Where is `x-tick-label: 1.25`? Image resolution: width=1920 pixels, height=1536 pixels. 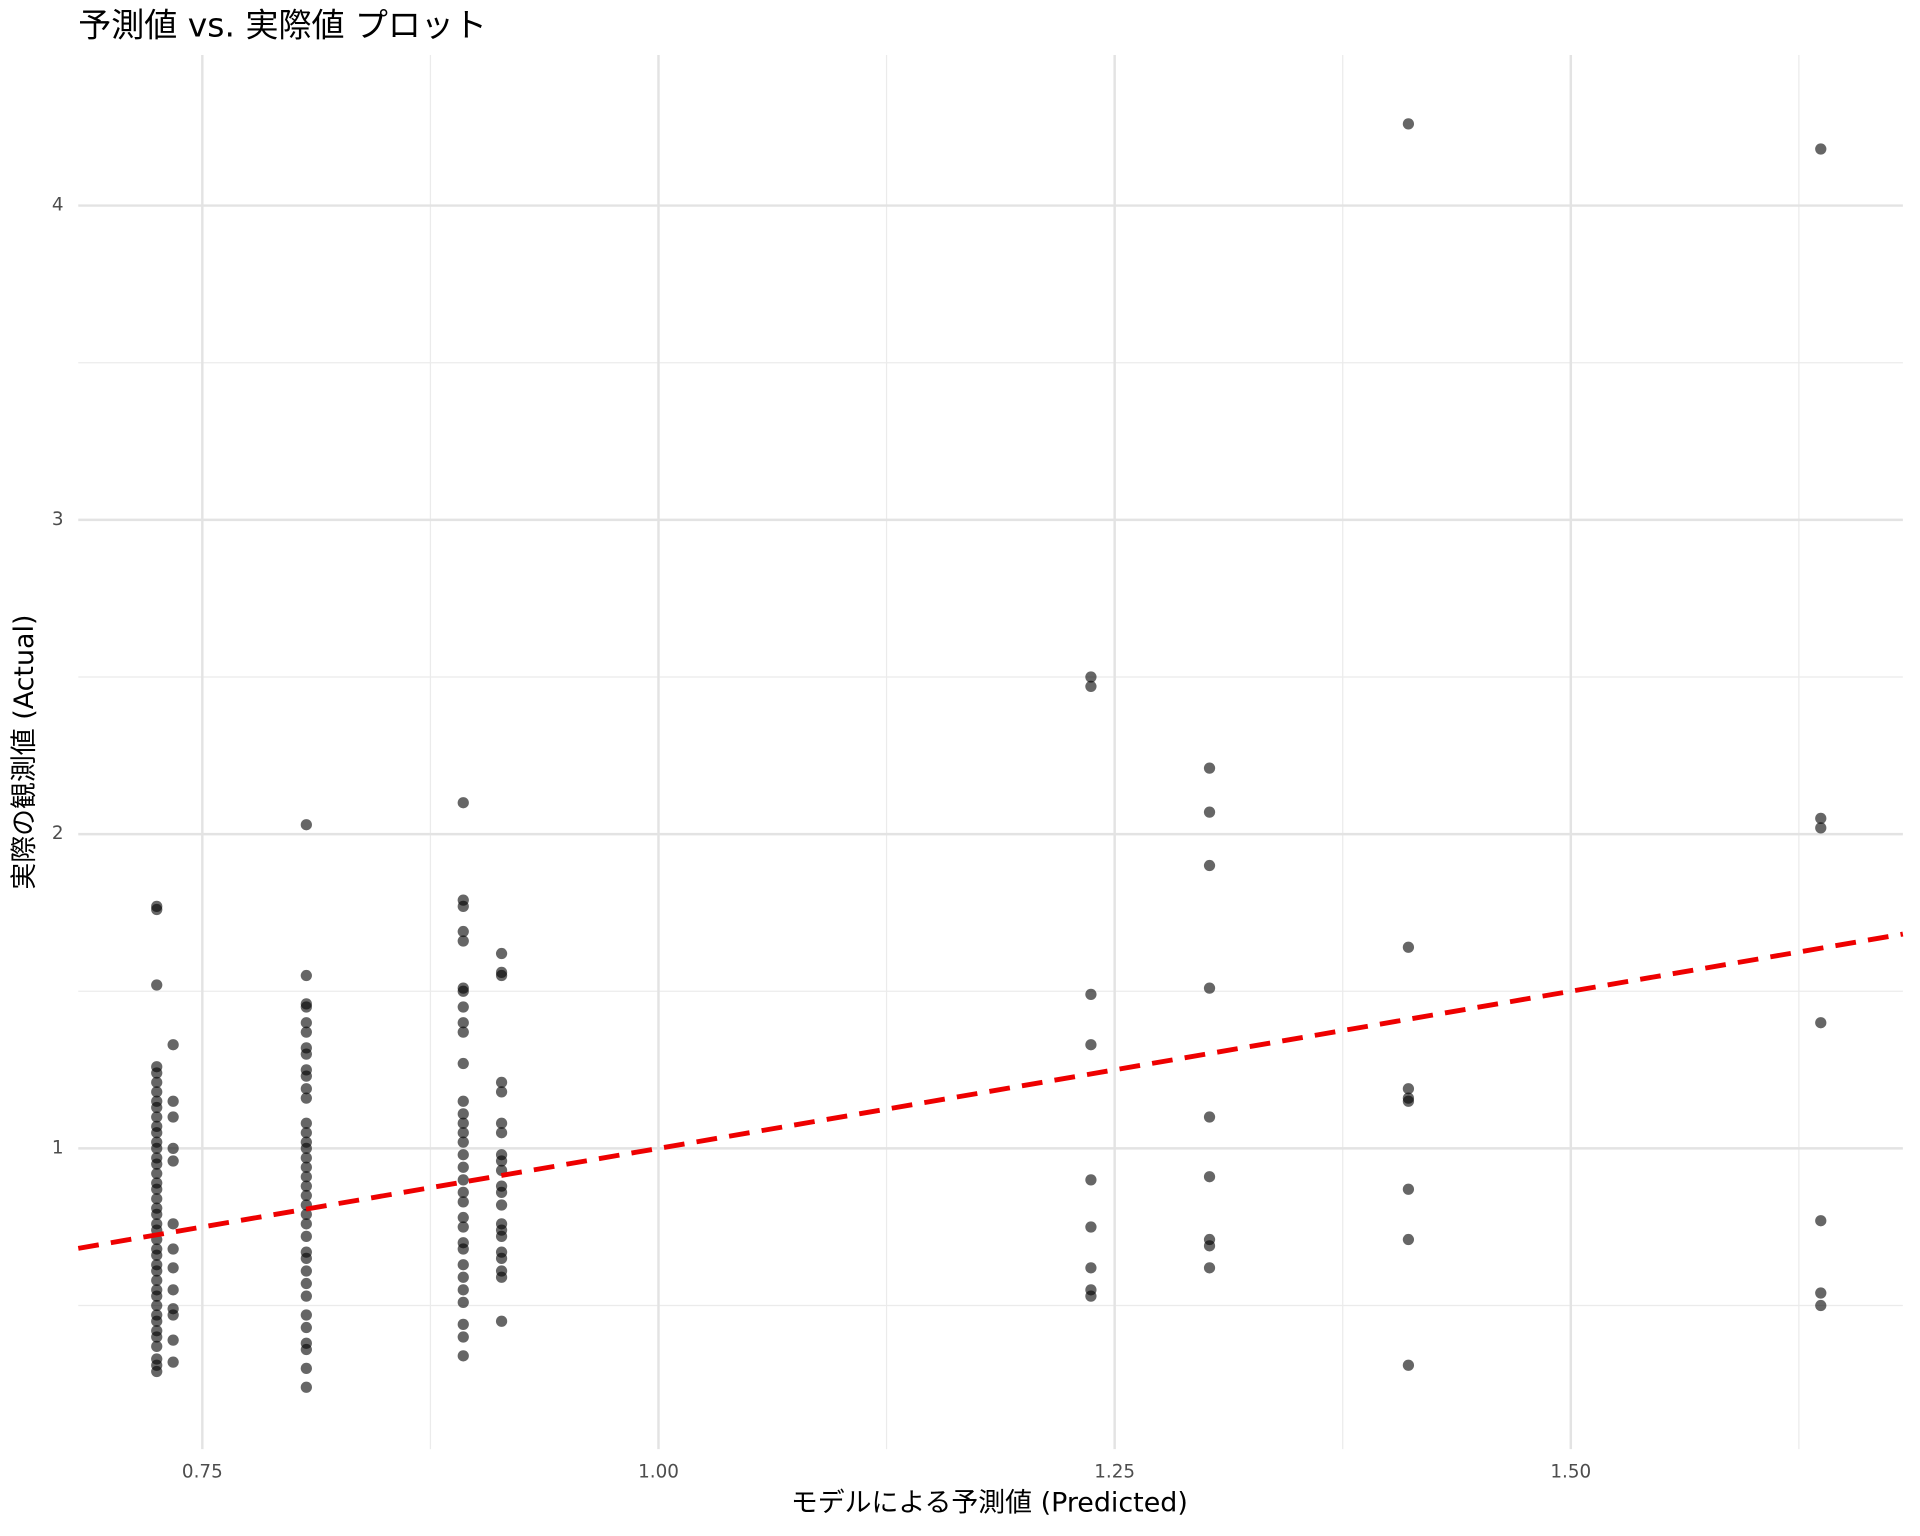
x-tick-label: 1.25 is located at coordinates (1114, 1471).